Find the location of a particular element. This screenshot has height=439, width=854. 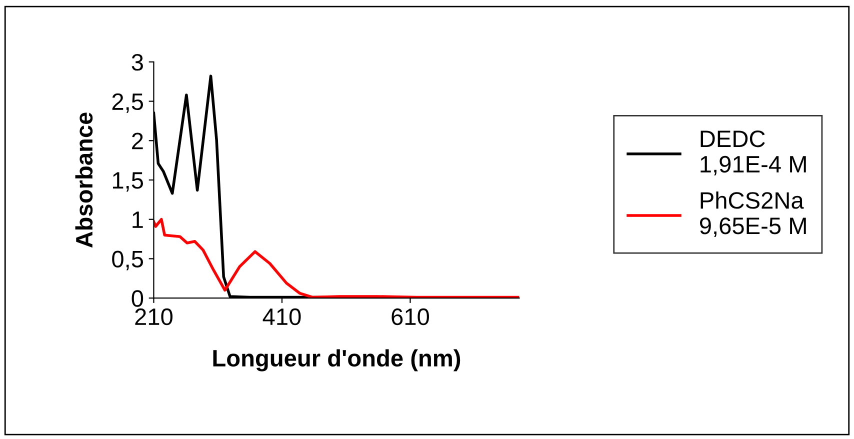

x-tick-label: 410 is located at coordinates (281, 317).